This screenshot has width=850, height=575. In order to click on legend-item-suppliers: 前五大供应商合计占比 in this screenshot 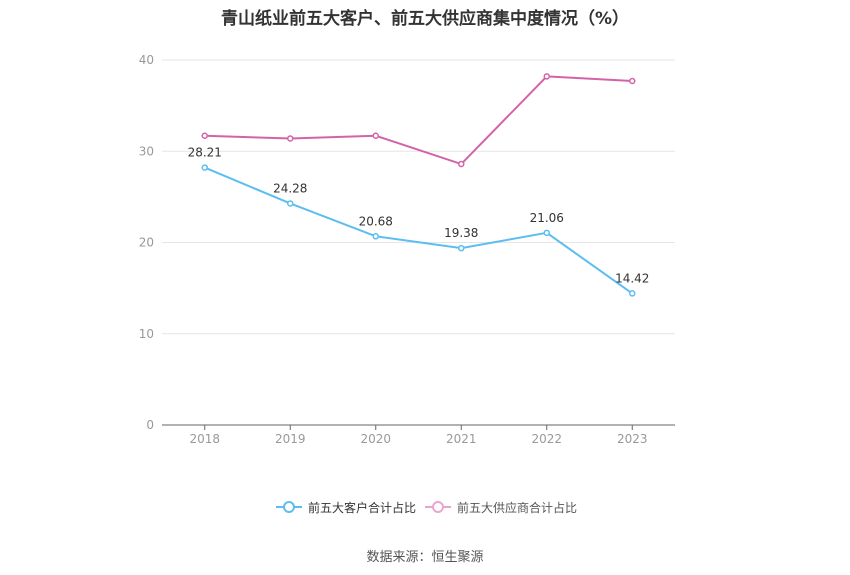, I will do `click(501, 507)`.